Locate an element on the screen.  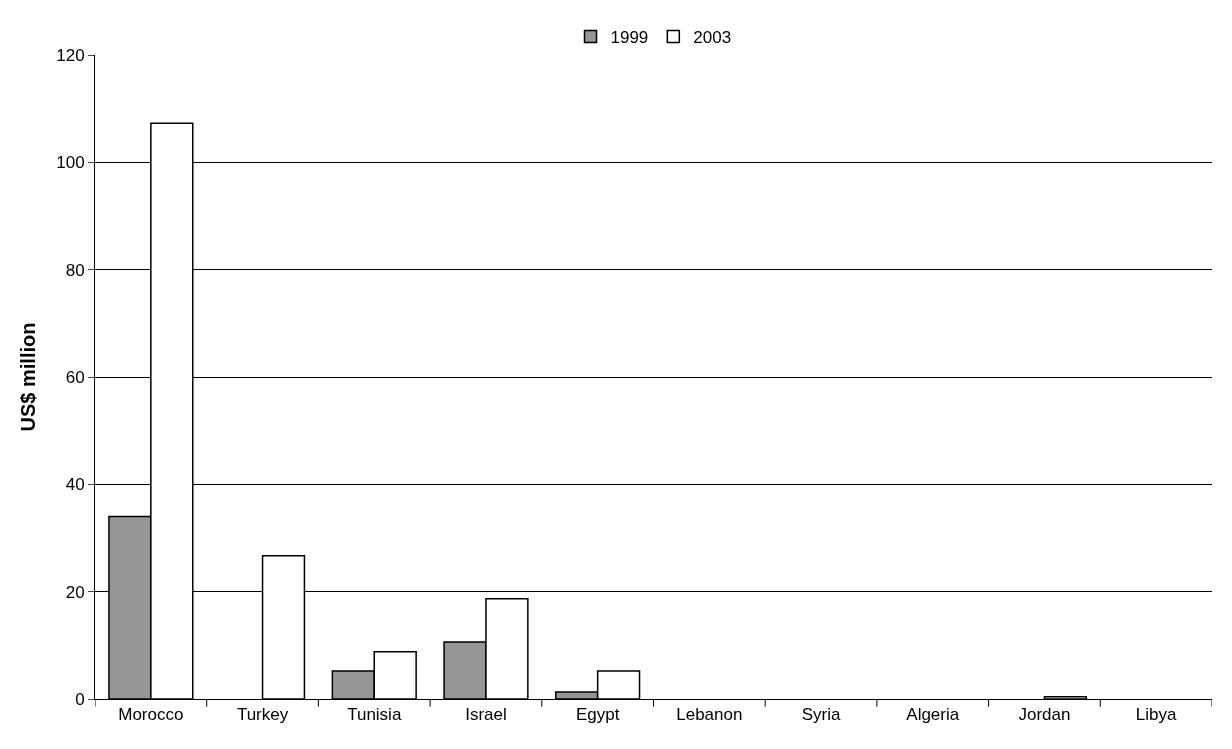
x-tick-label: Egypt is located at coordinates (597, 715).